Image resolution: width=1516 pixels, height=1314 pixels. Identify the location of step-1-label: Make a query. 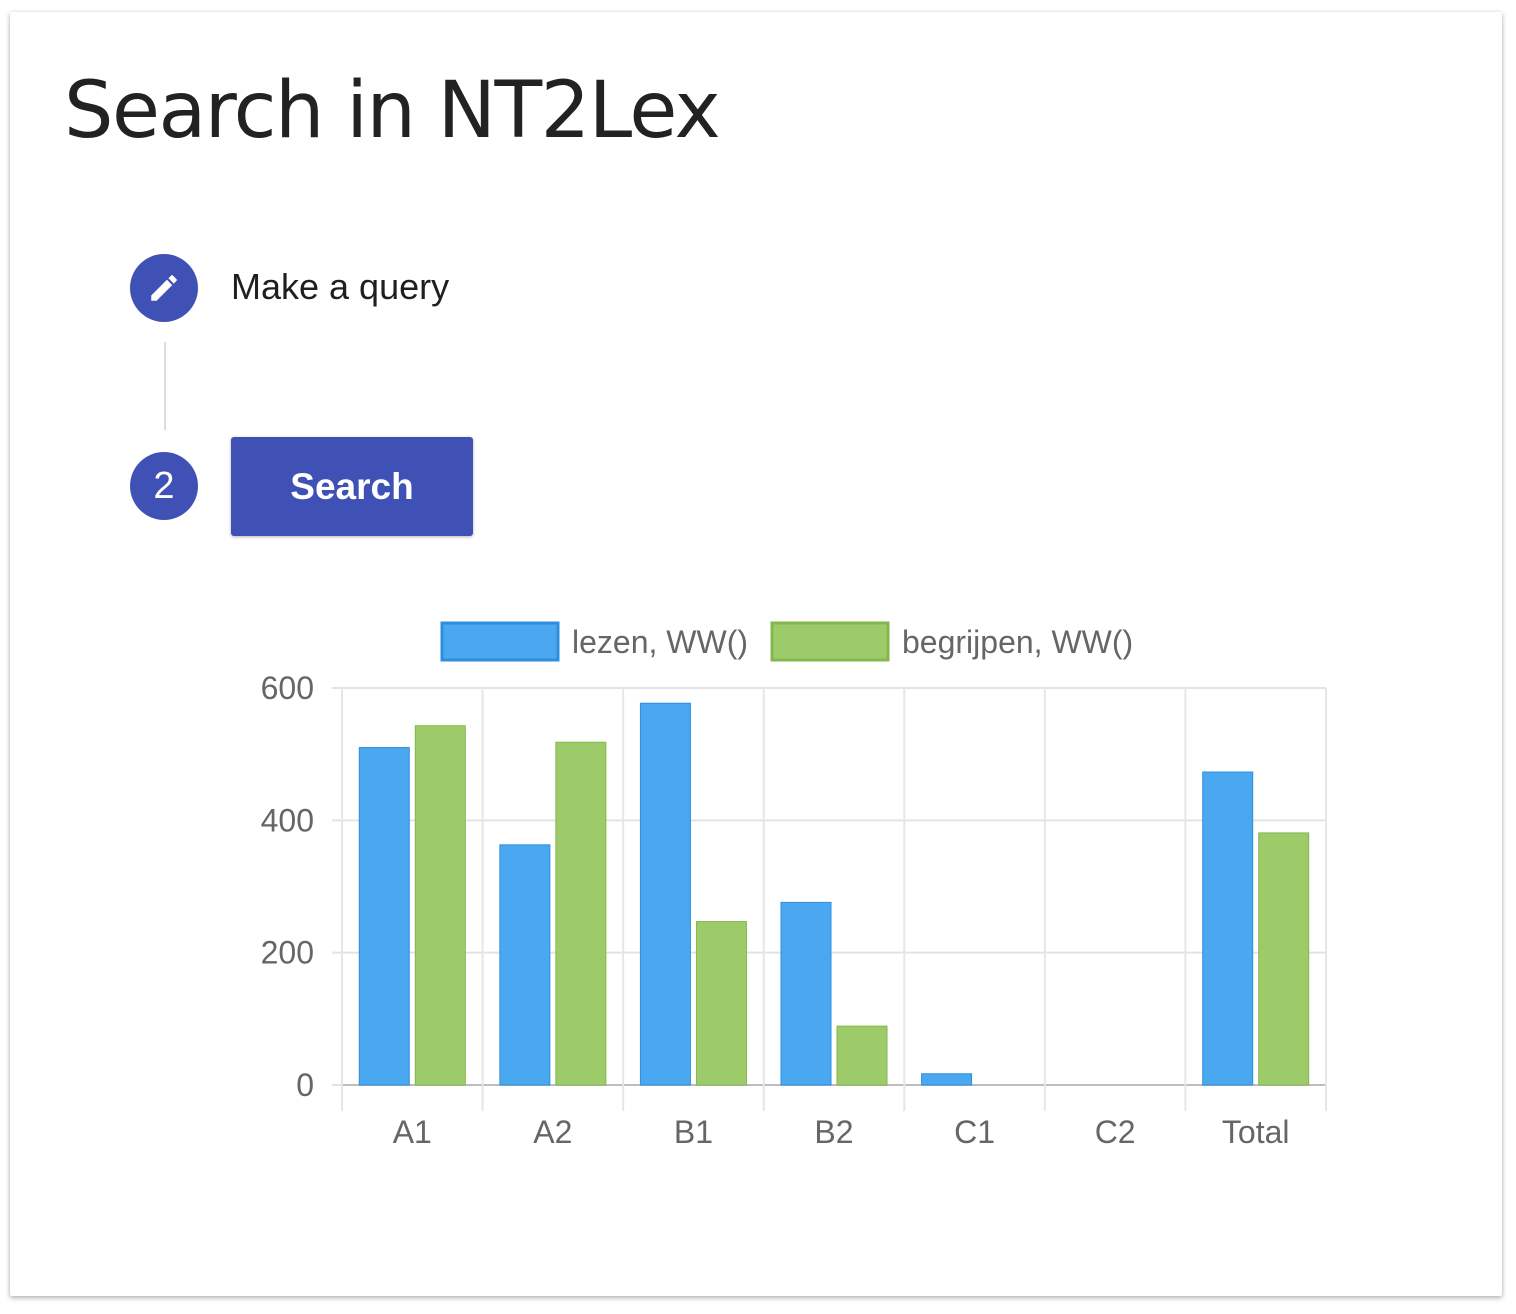
(340, 286).